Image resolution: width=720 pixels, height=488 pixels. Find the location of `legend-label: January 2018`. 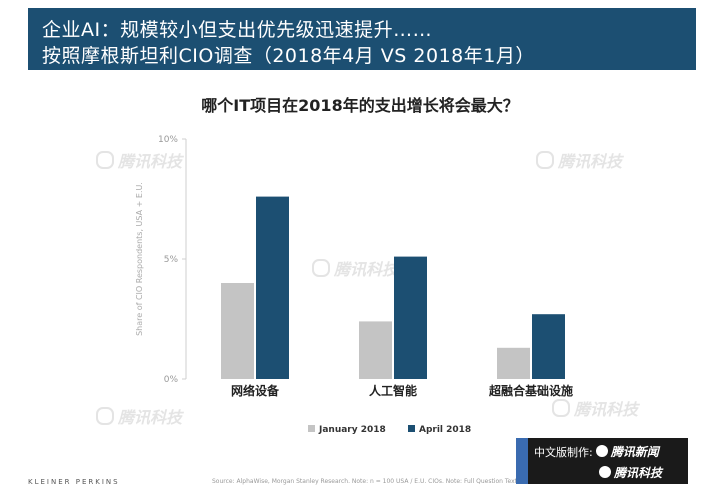

legend-label: January 2018 is located at coordinates (352, 430).